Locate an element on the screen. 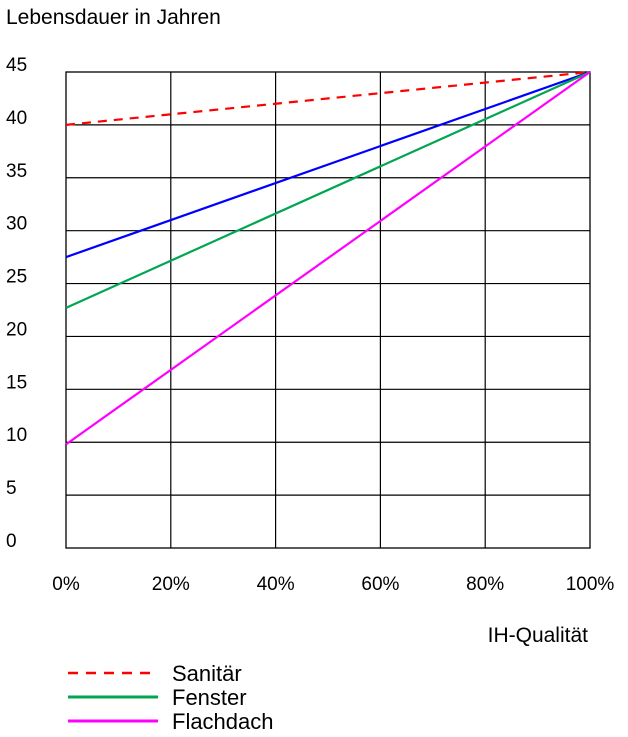 The image size is (628, 737). y-tick-label: 40 is located at coordinates (16, 118).